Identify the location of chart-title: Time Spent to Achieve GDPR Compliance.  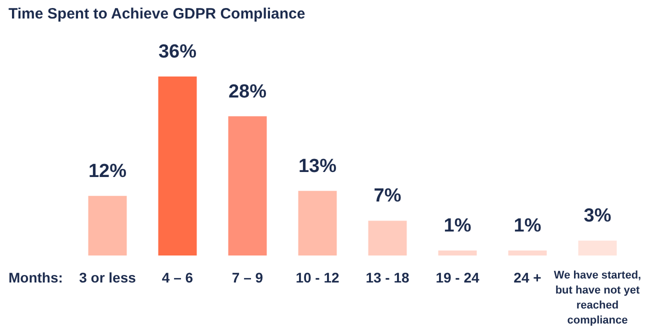
(157, 14).